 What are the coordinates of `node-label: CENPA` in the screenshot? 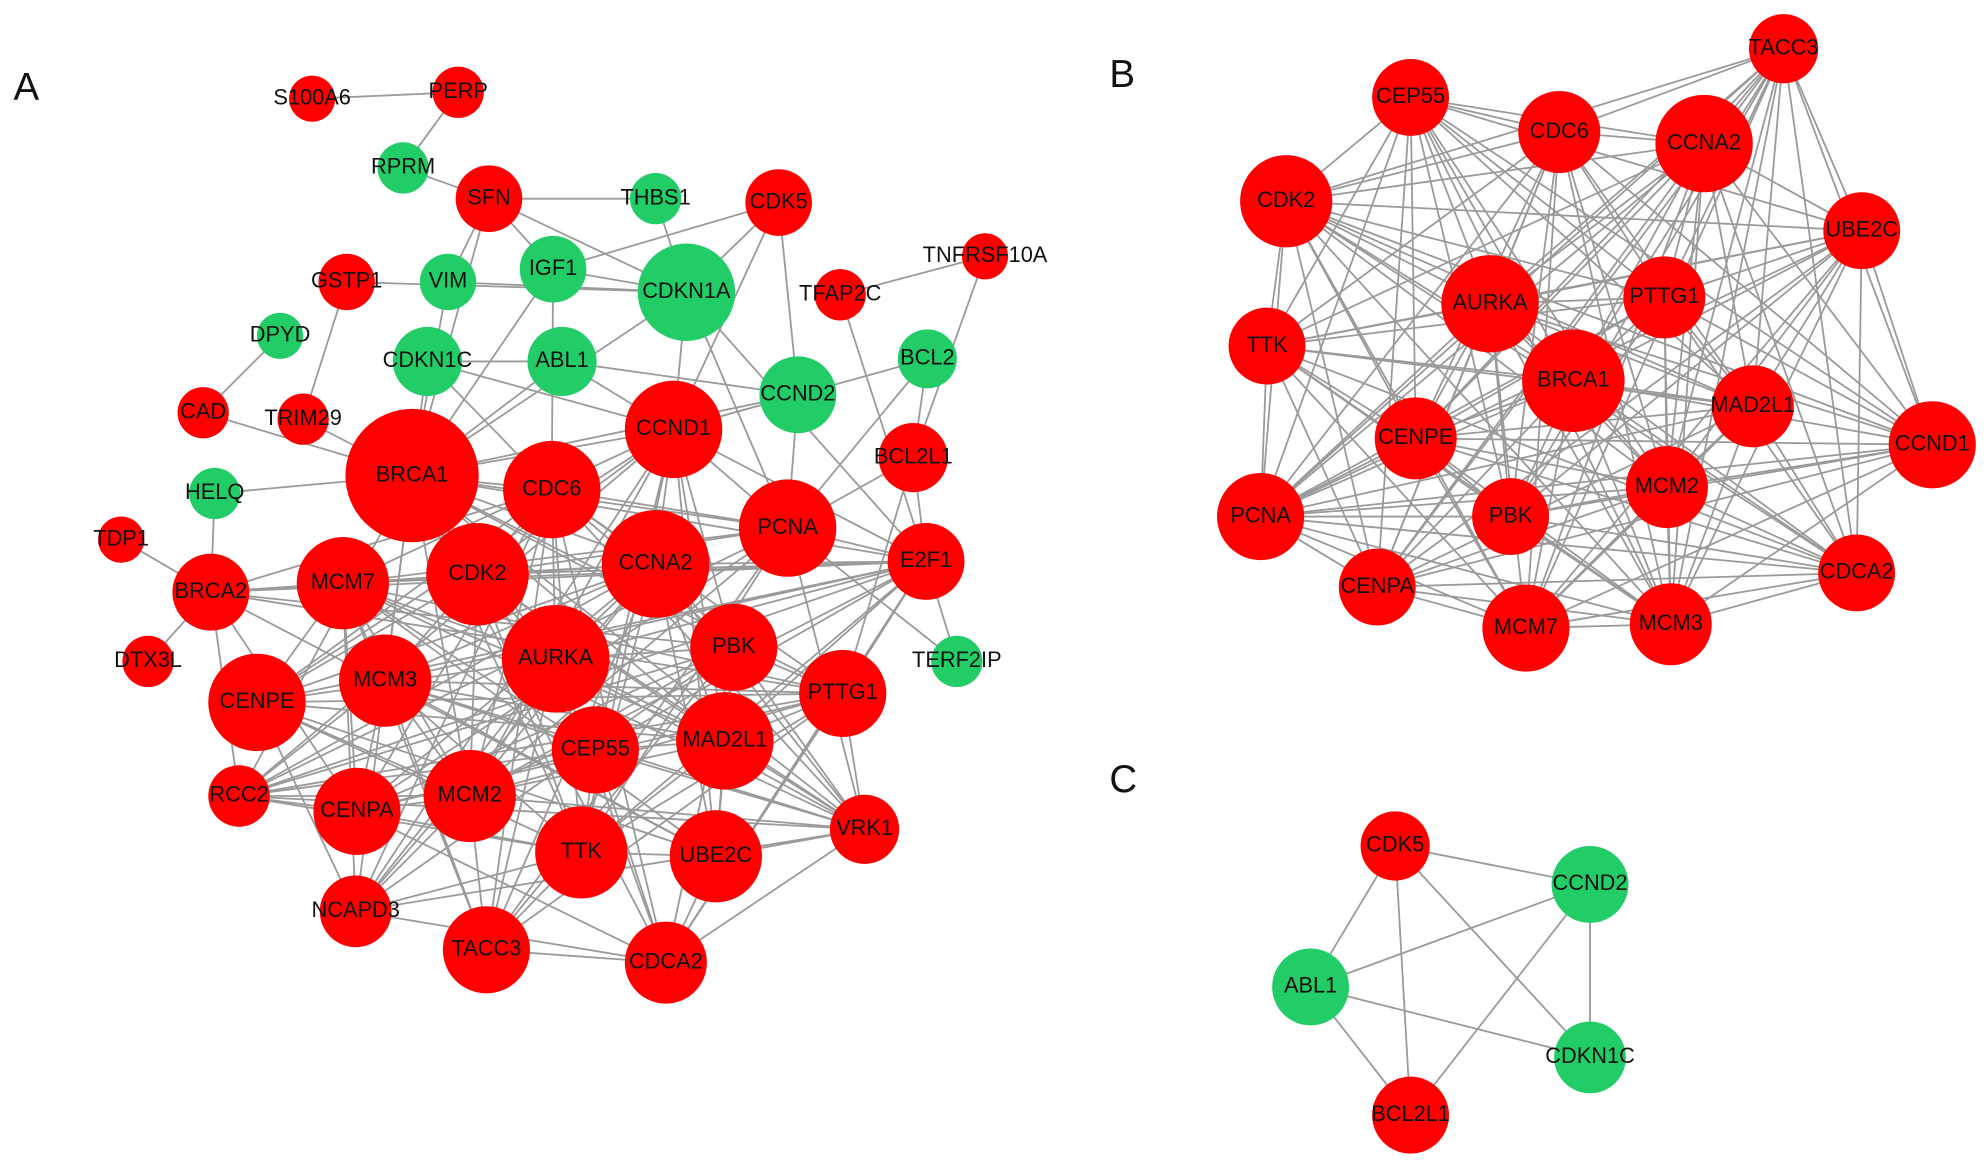 It's located at (1378, 585).